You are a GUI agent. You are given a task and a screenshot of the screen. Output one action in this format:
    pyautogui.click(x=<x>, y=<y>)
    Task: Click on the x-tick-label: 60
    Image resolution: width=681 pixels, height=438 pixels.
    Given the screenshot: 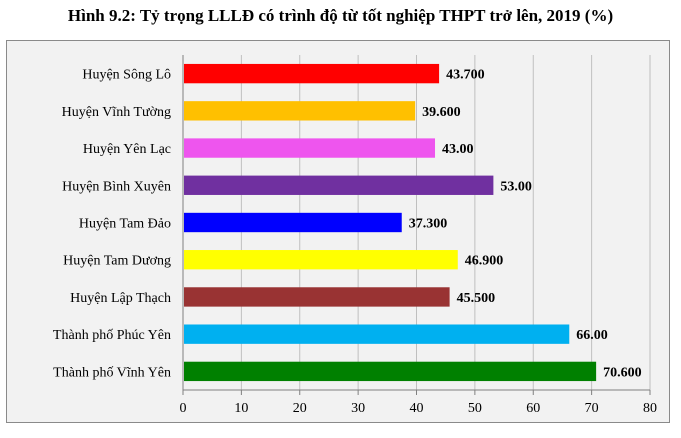 What is the action you would take?
    pyautogui.click(x=533, y=408)
    